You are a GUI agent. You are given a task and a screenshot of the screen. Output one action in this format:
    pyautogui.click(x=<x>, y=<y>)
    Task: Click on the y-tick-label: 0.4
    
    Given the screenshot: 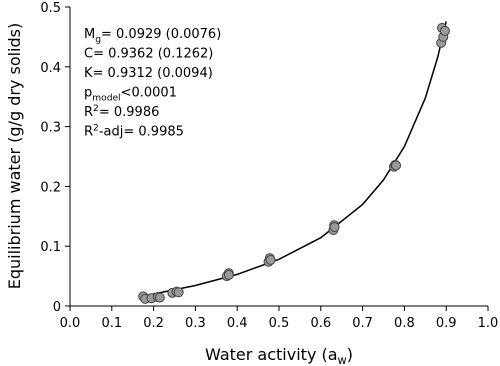 What is the action you would take?
    pyautogui.click(x=50, y=68)
    